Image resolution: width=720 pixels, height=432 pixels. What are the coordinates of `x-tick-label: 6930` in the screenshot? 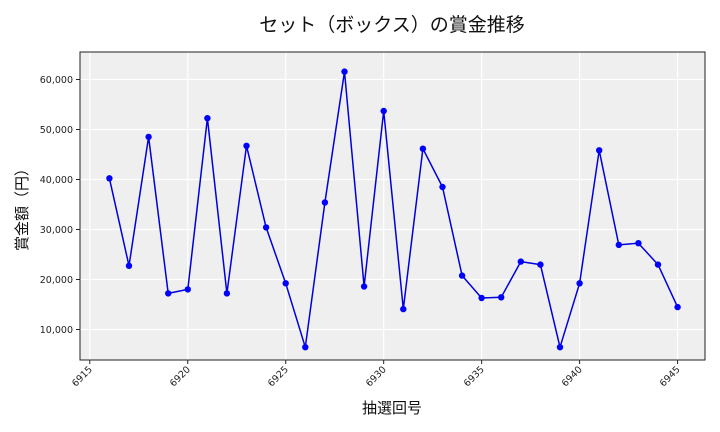 It's located at (376, 376).